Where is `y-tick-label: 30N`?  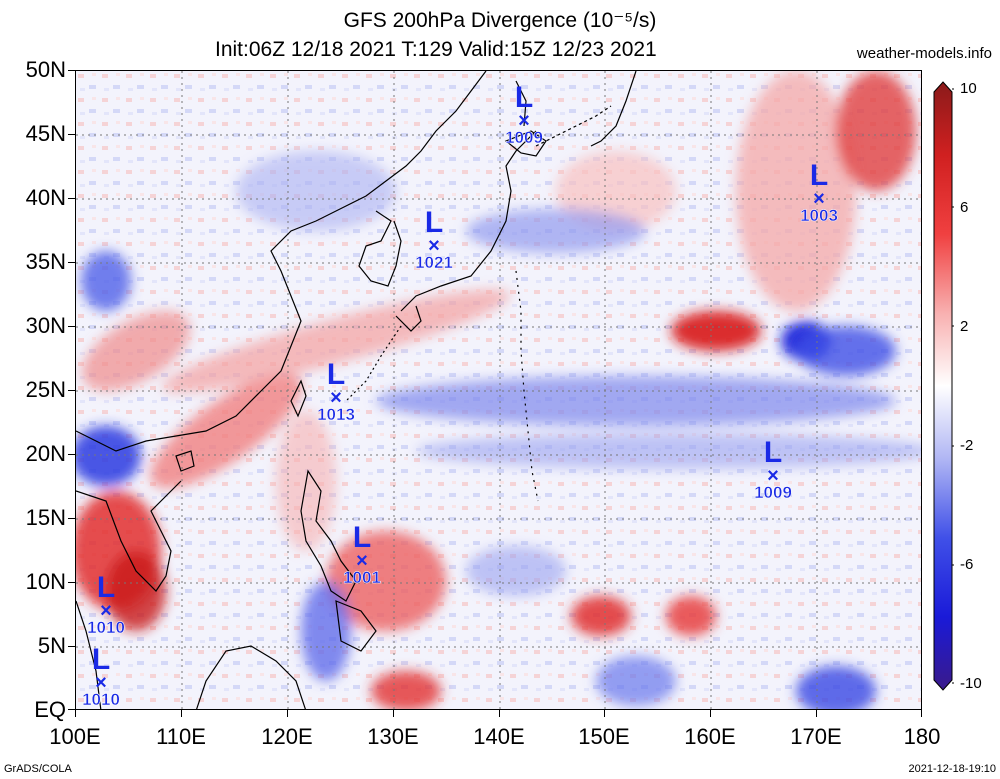
y-tick-label: 30N is located at coordinates (45, 325).